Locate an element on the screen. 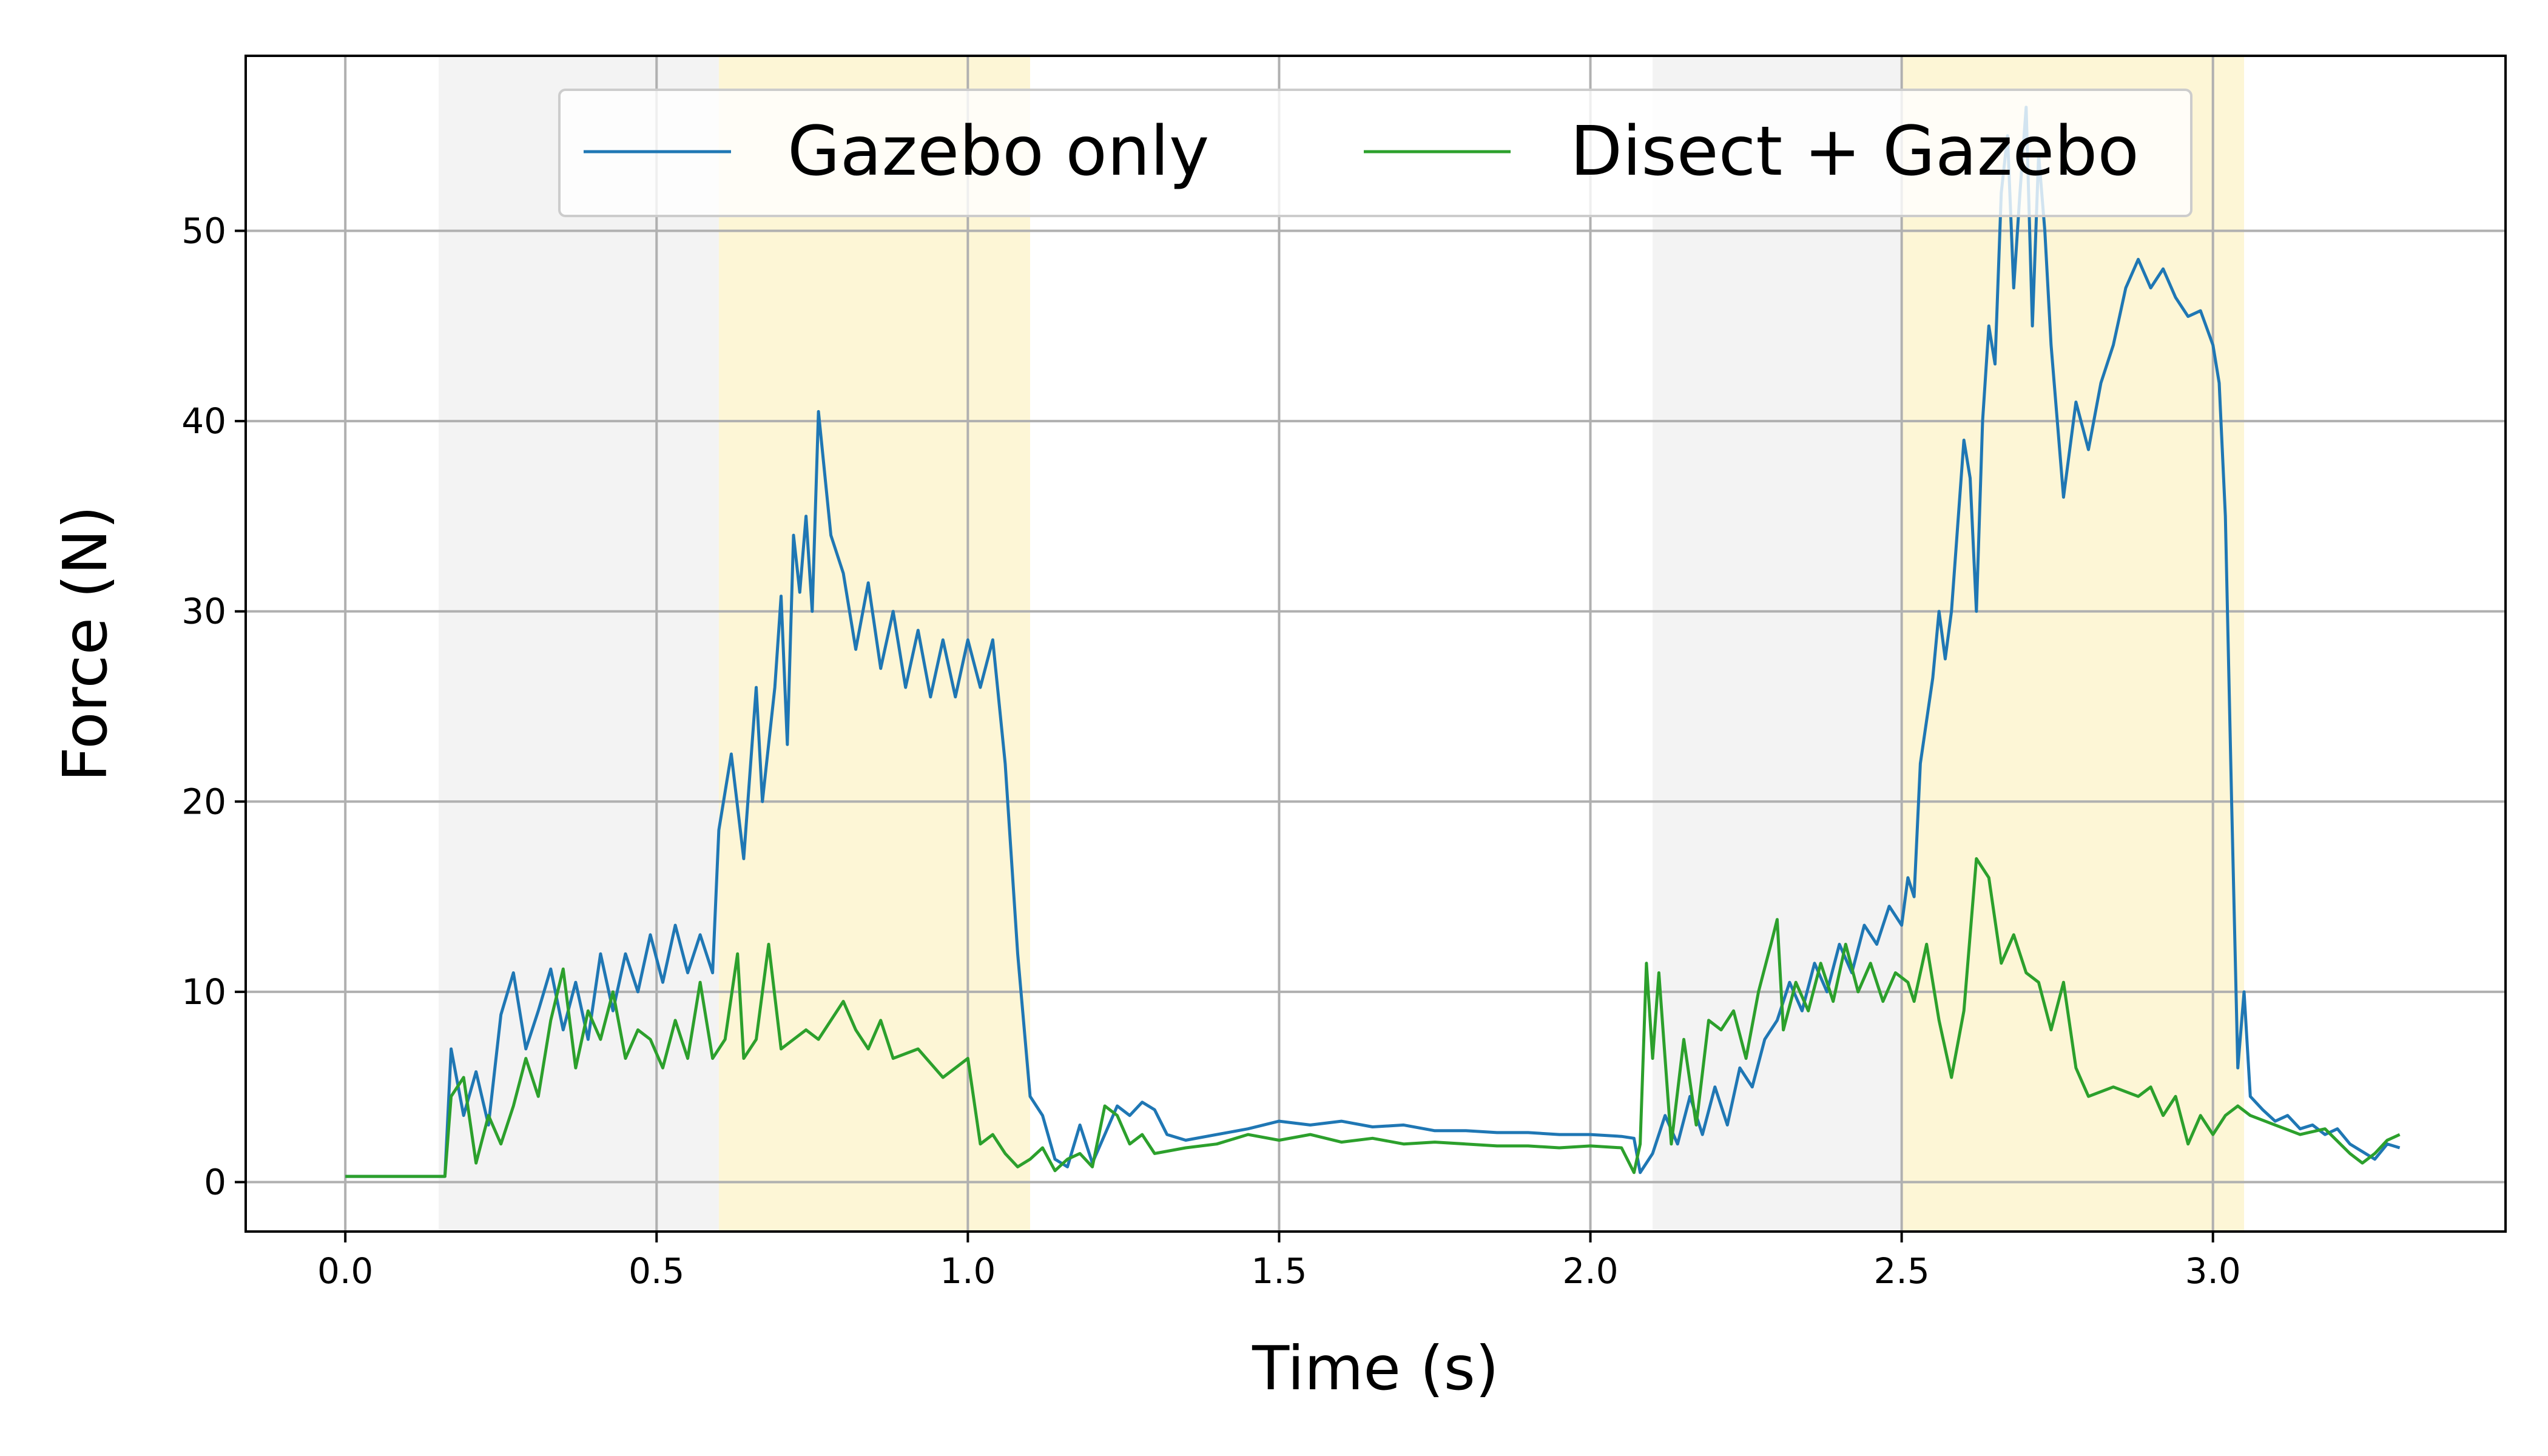 Image resolution: width=2548 pixels, height=1456 pixels. y-axis-title: Force (N) is located at coordinates (85, 643).